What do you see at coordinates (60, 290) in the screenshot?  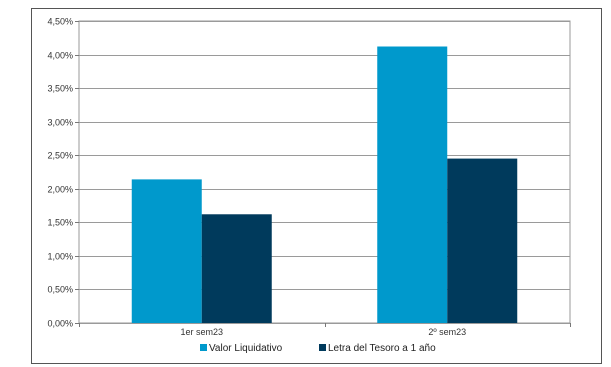 I see `y-tick-label: 0,50%` at bounding box center [60, 290].